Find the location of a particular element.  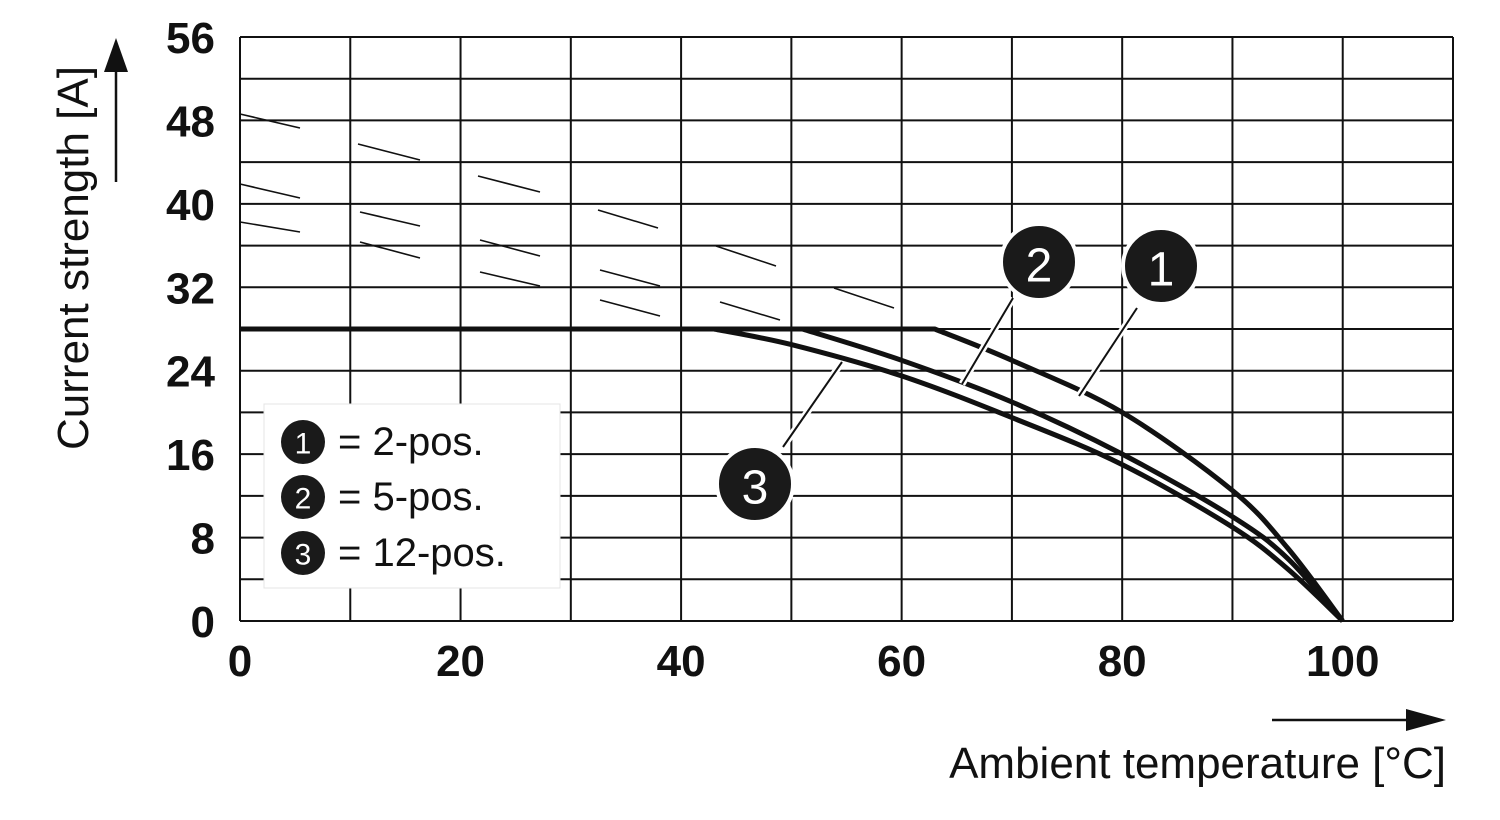

legend-text-3: = 12-pos. is located at coordinates (422, 553).